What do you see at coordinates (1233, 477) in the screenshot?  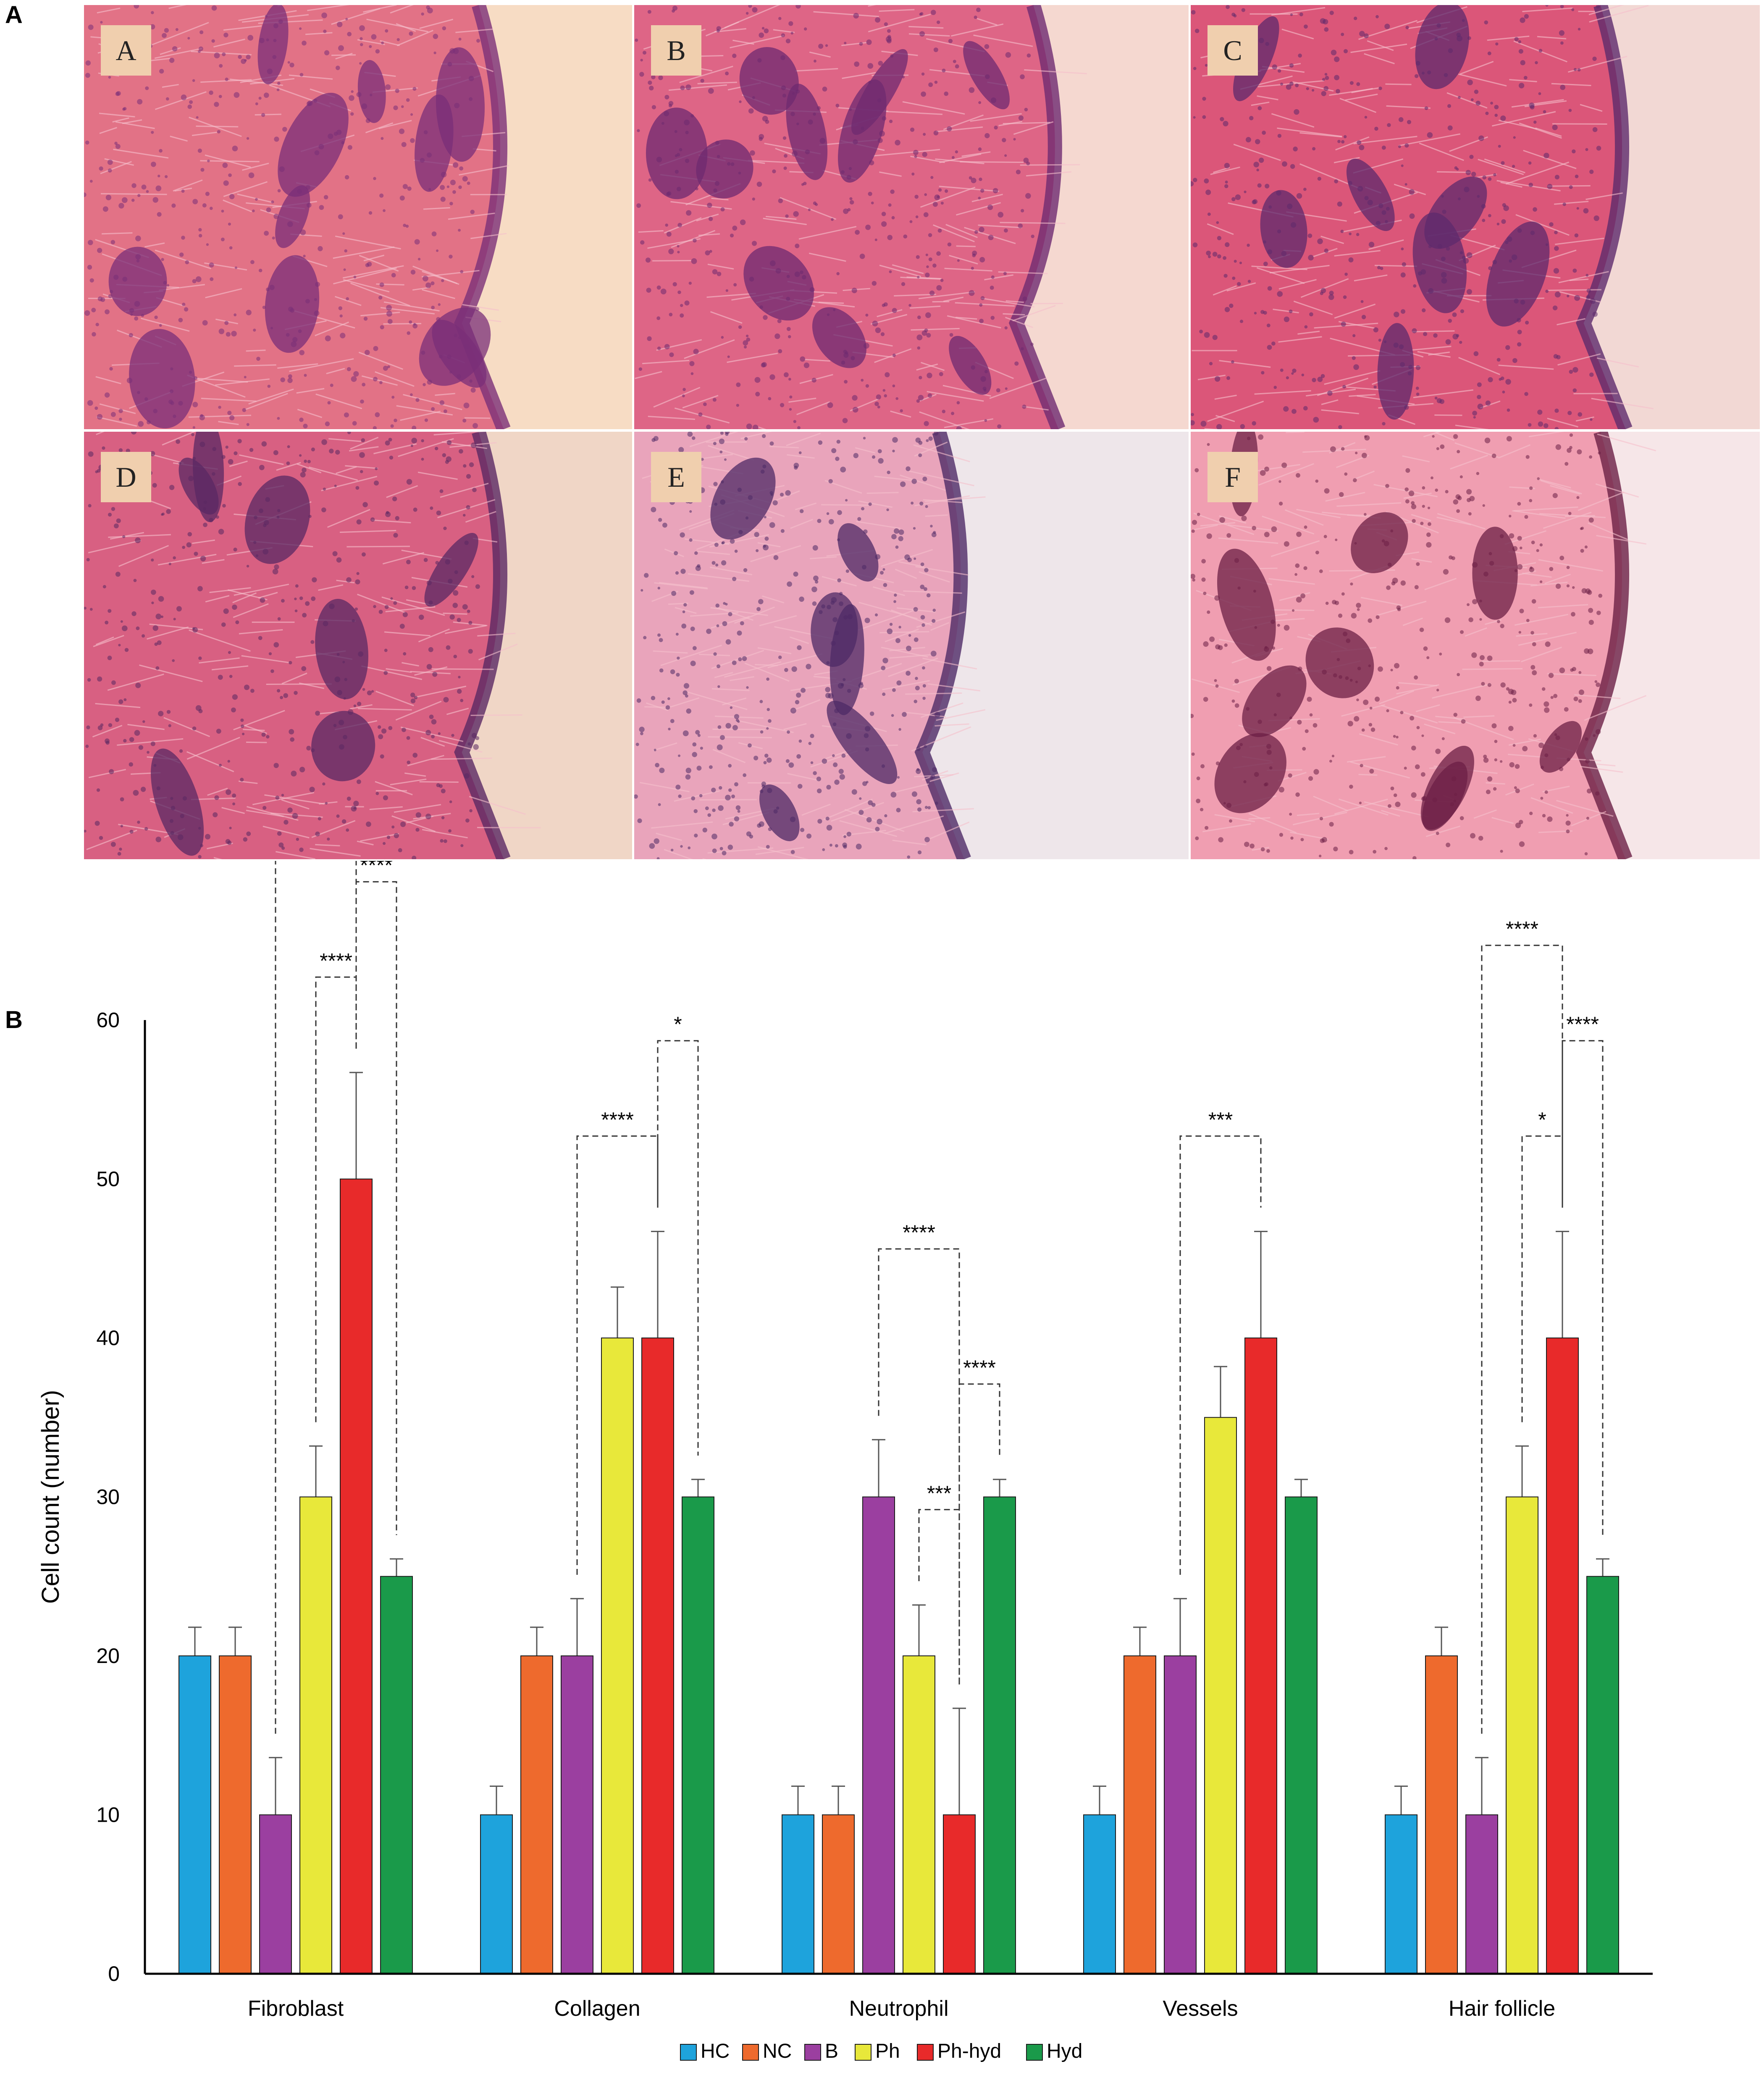 I see `micrograph-letter: F` at bounding box center [1233, 477].